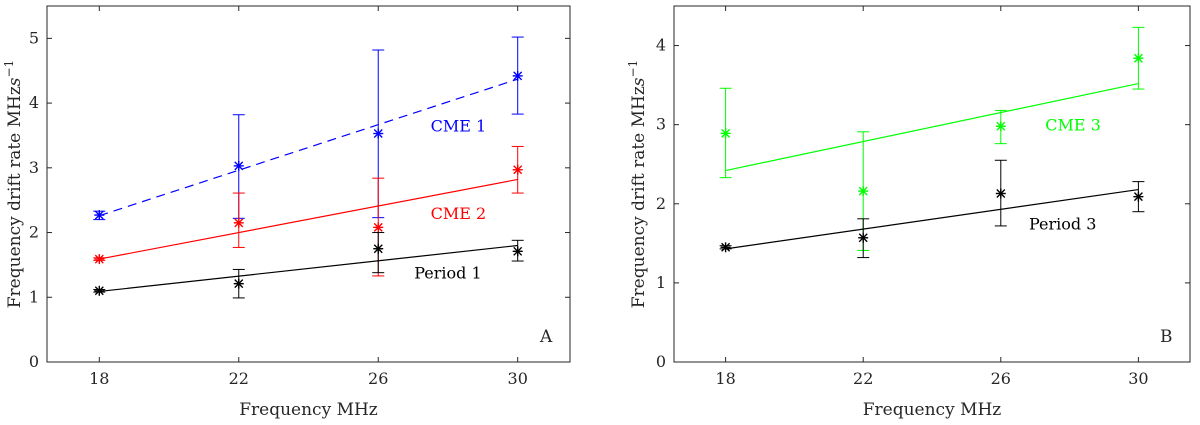  I want to click on series-label: CME 1, so click(459, 126).